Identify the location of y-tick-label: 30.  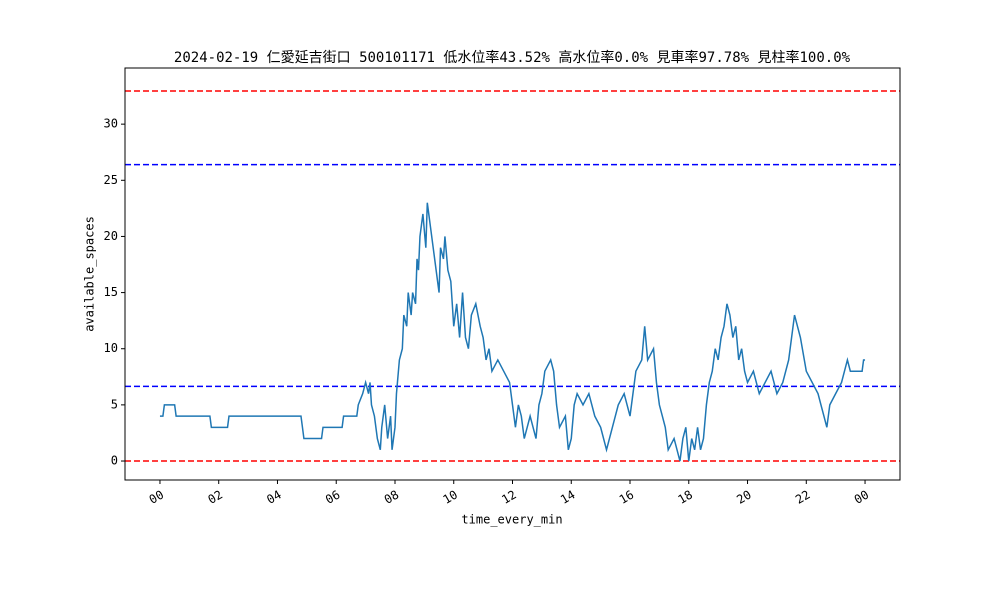
(111, 124).